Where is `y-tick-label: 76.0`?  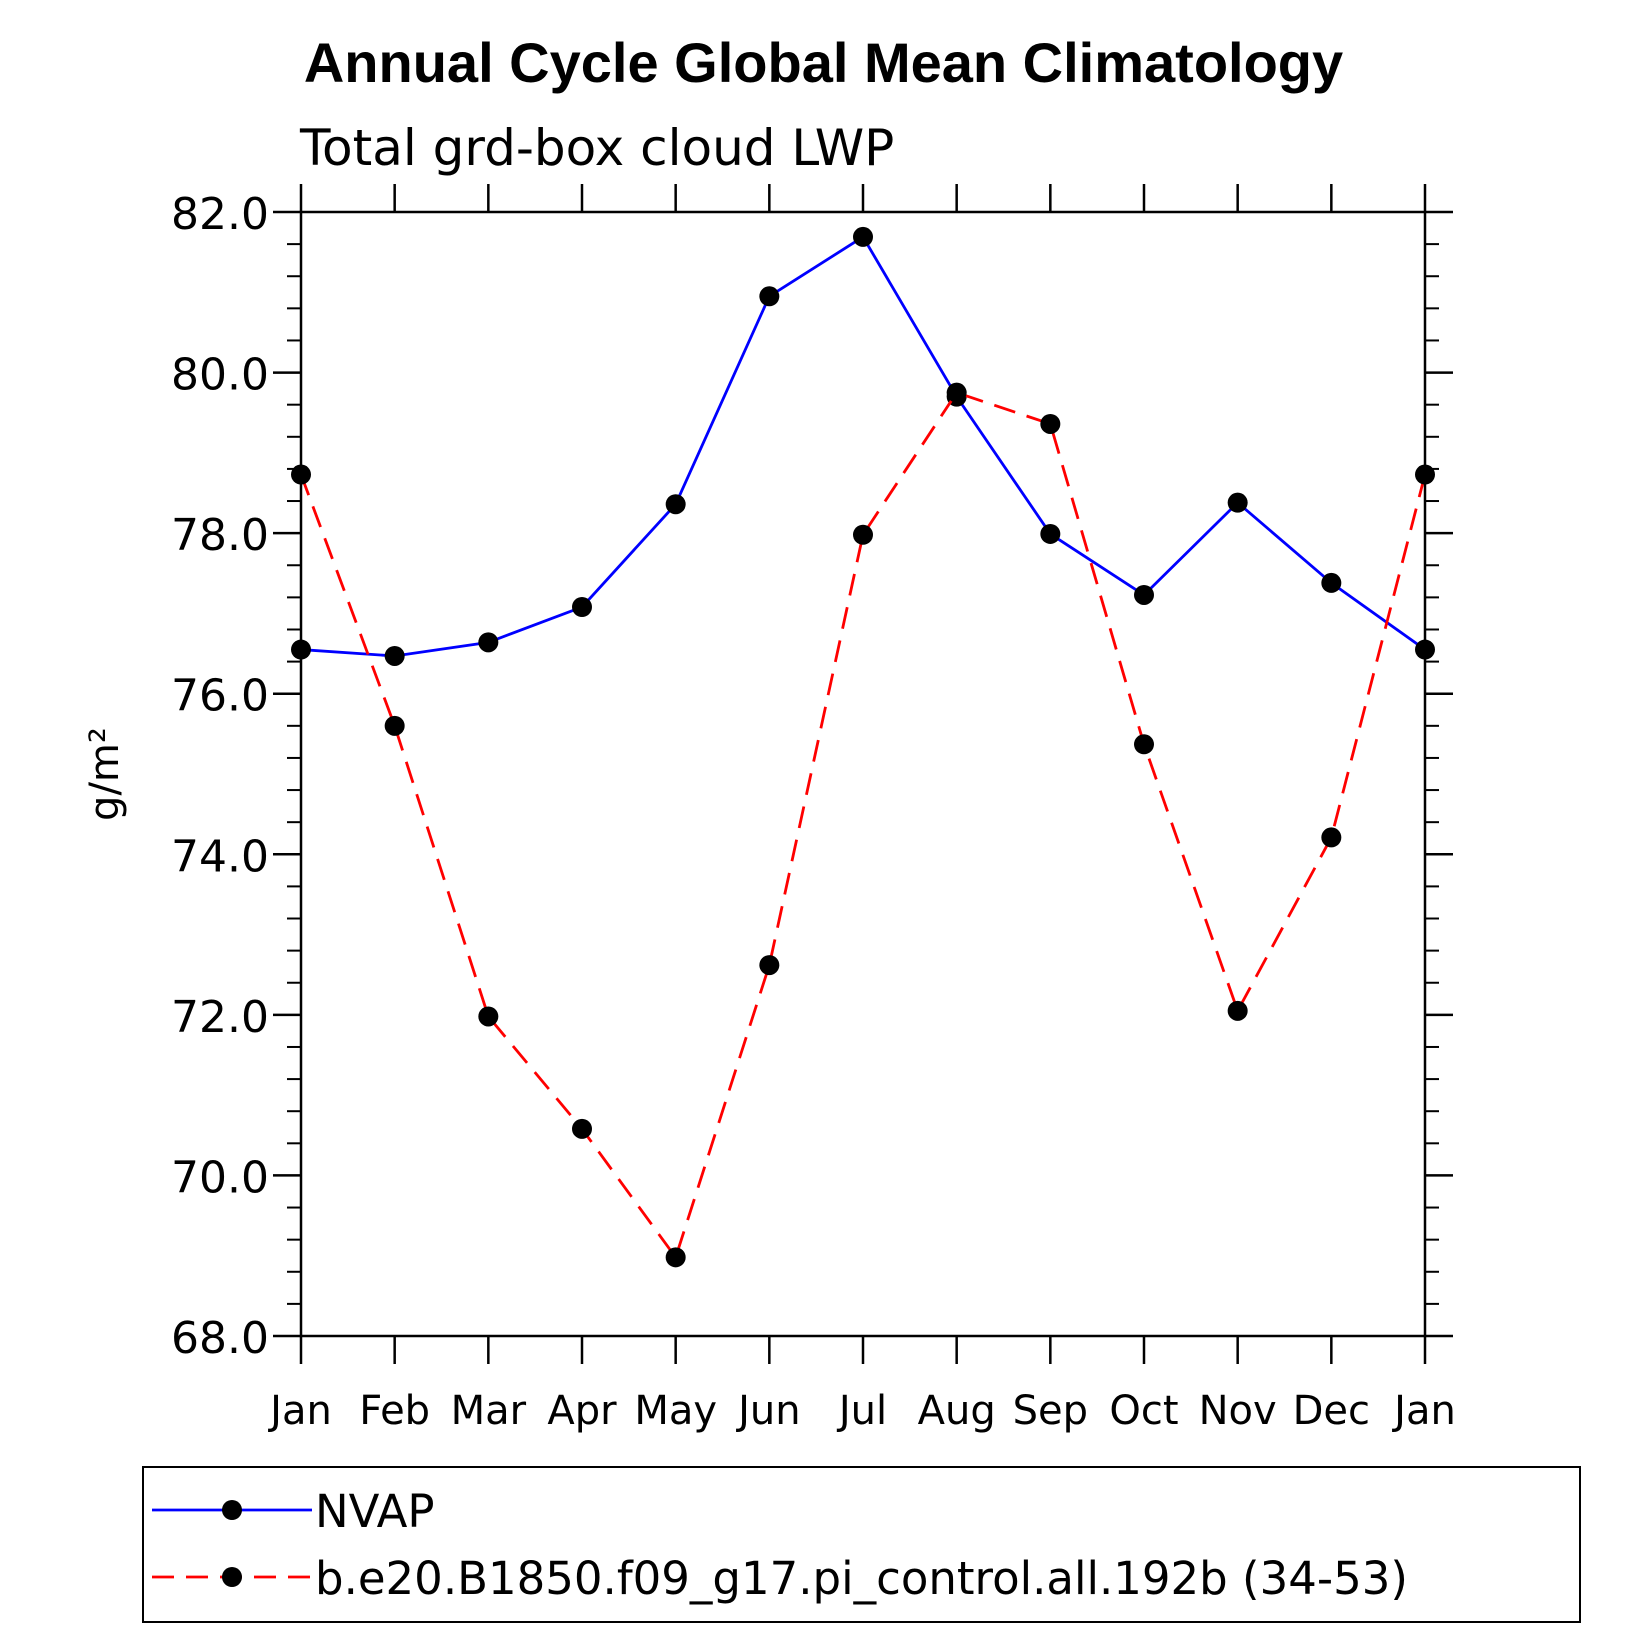 y-tick-label: 76.0 is located at coordinates (220, 696).